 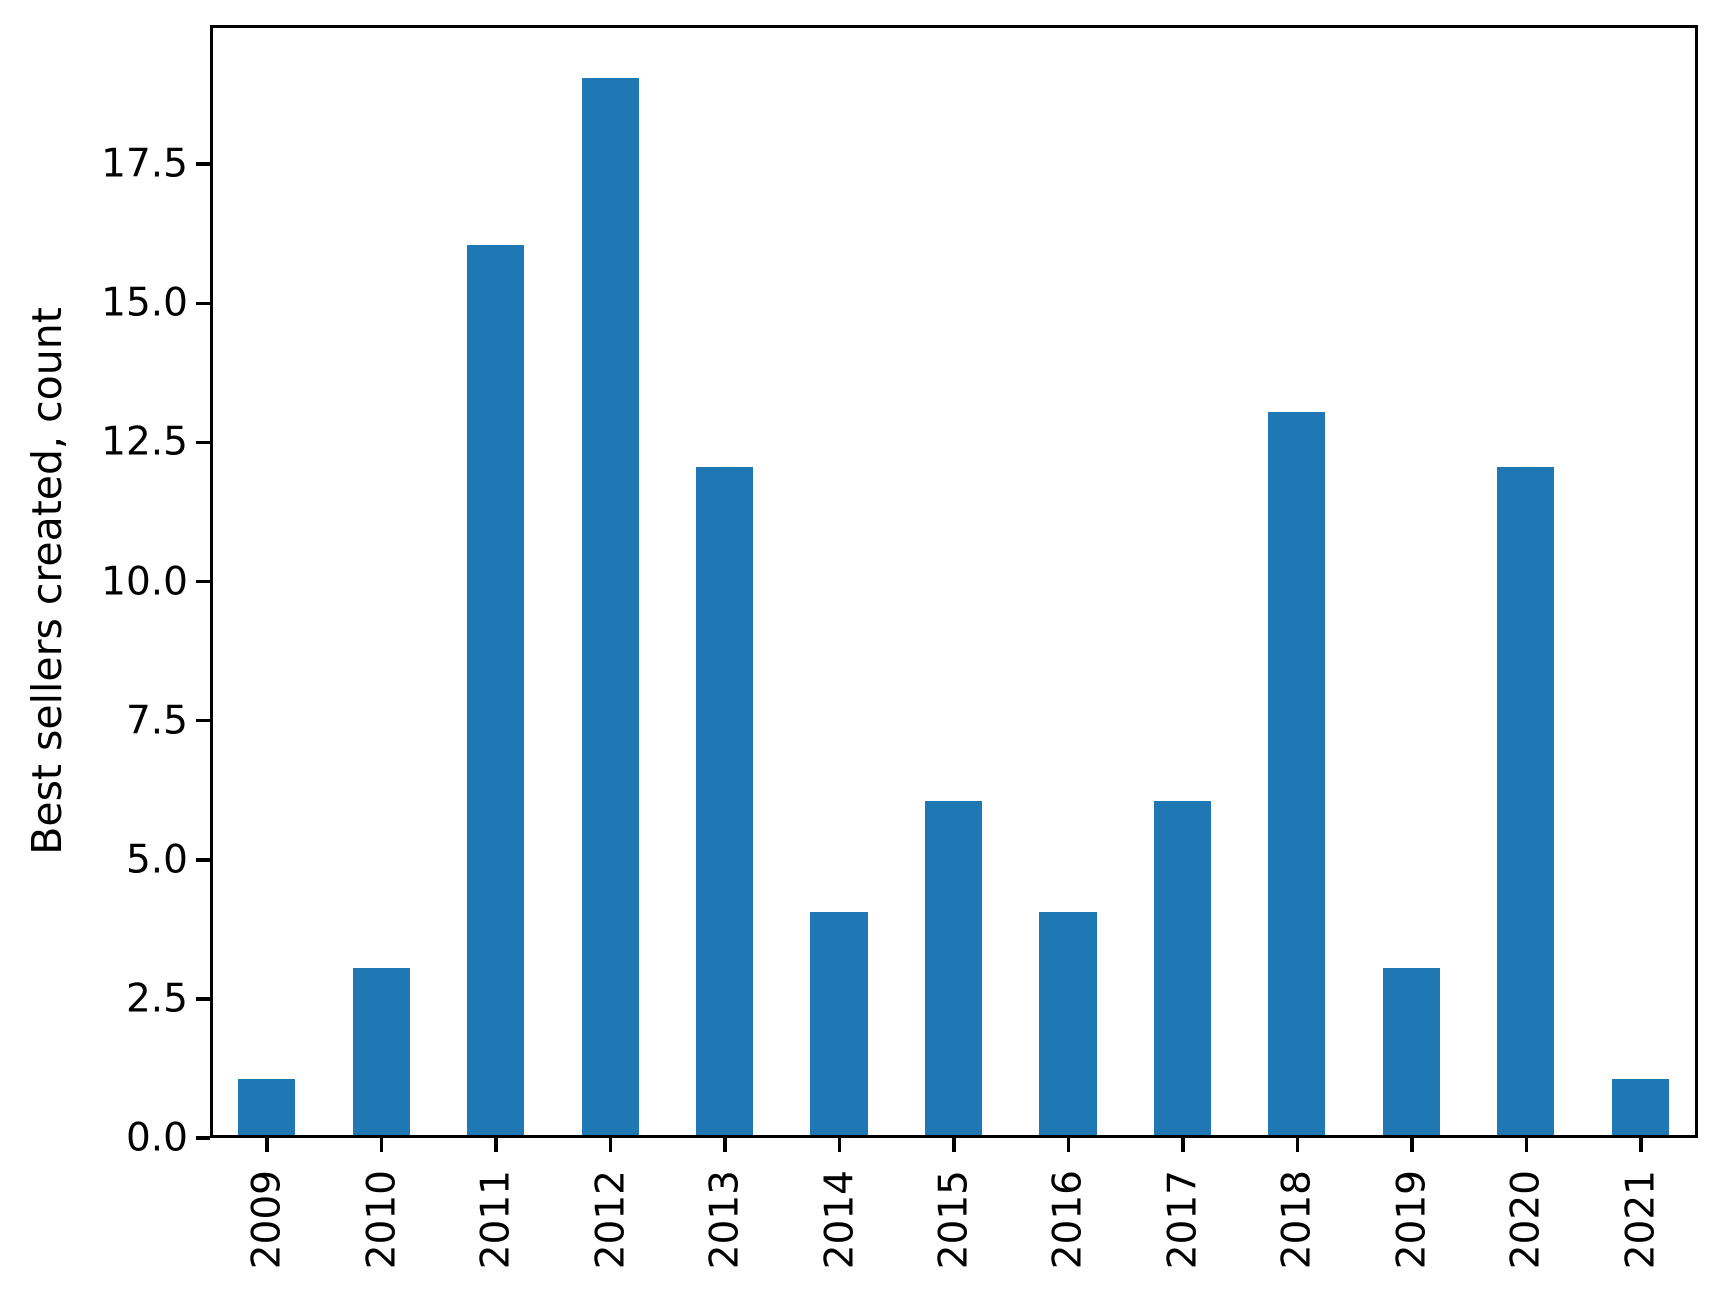 I want to click on x-tick-label-2014: 2014, so click(x=840, y=1220).